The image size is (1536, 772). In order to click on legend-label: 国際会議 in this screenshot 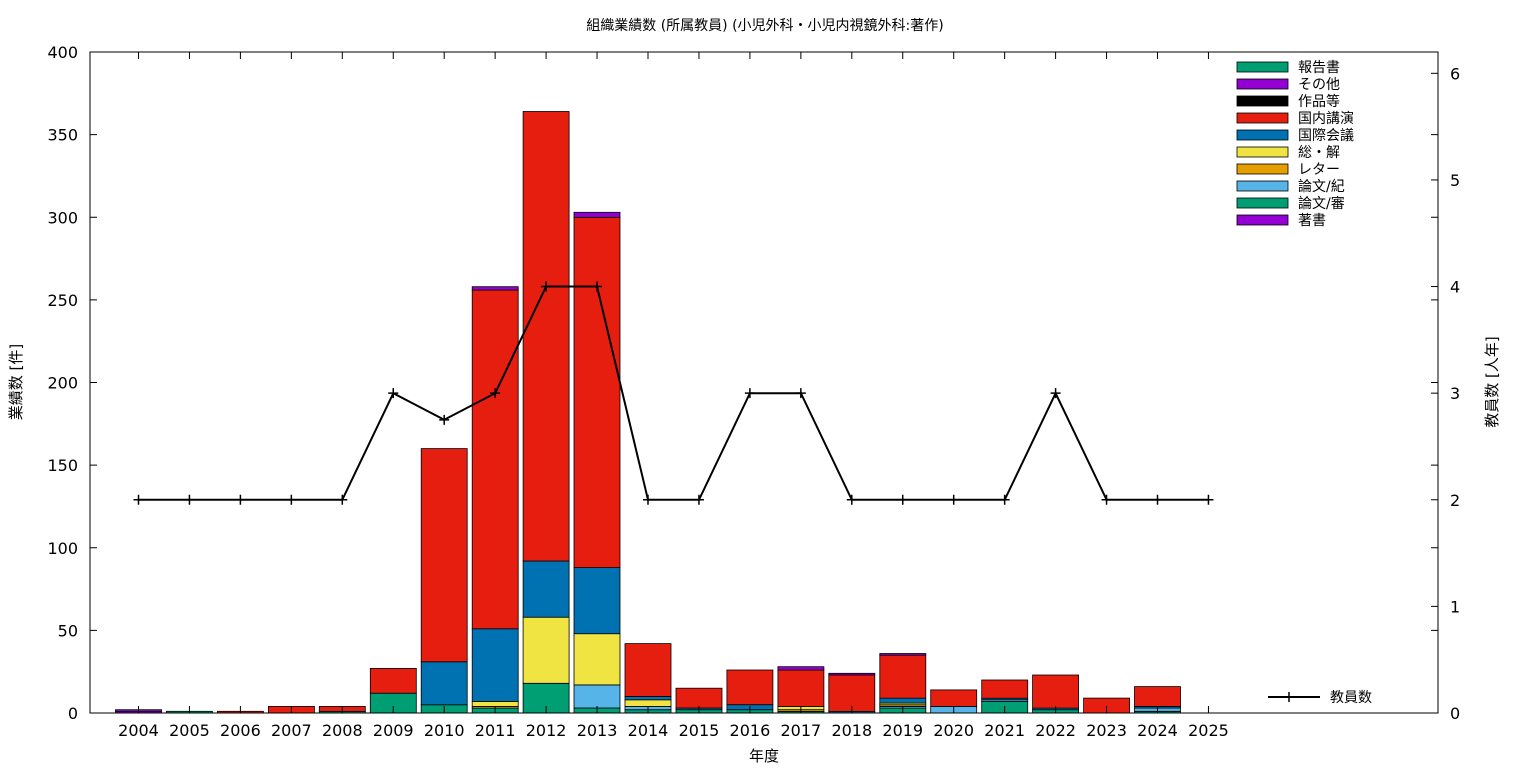, I will do `click(1326, 135)`.